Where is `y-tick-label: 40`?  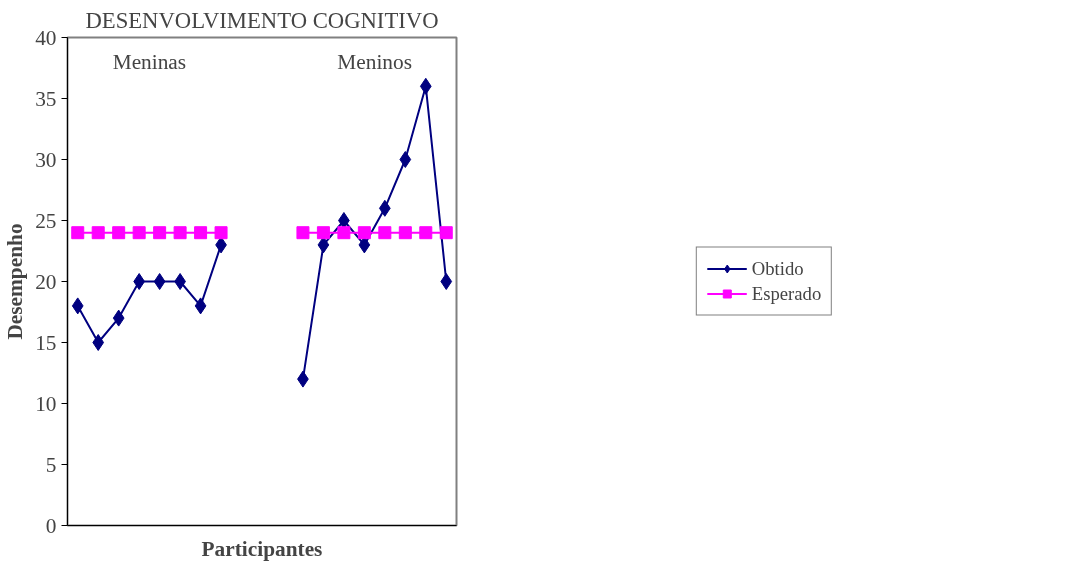
y-tick-label: 40 is located at coordinates (46, 37).